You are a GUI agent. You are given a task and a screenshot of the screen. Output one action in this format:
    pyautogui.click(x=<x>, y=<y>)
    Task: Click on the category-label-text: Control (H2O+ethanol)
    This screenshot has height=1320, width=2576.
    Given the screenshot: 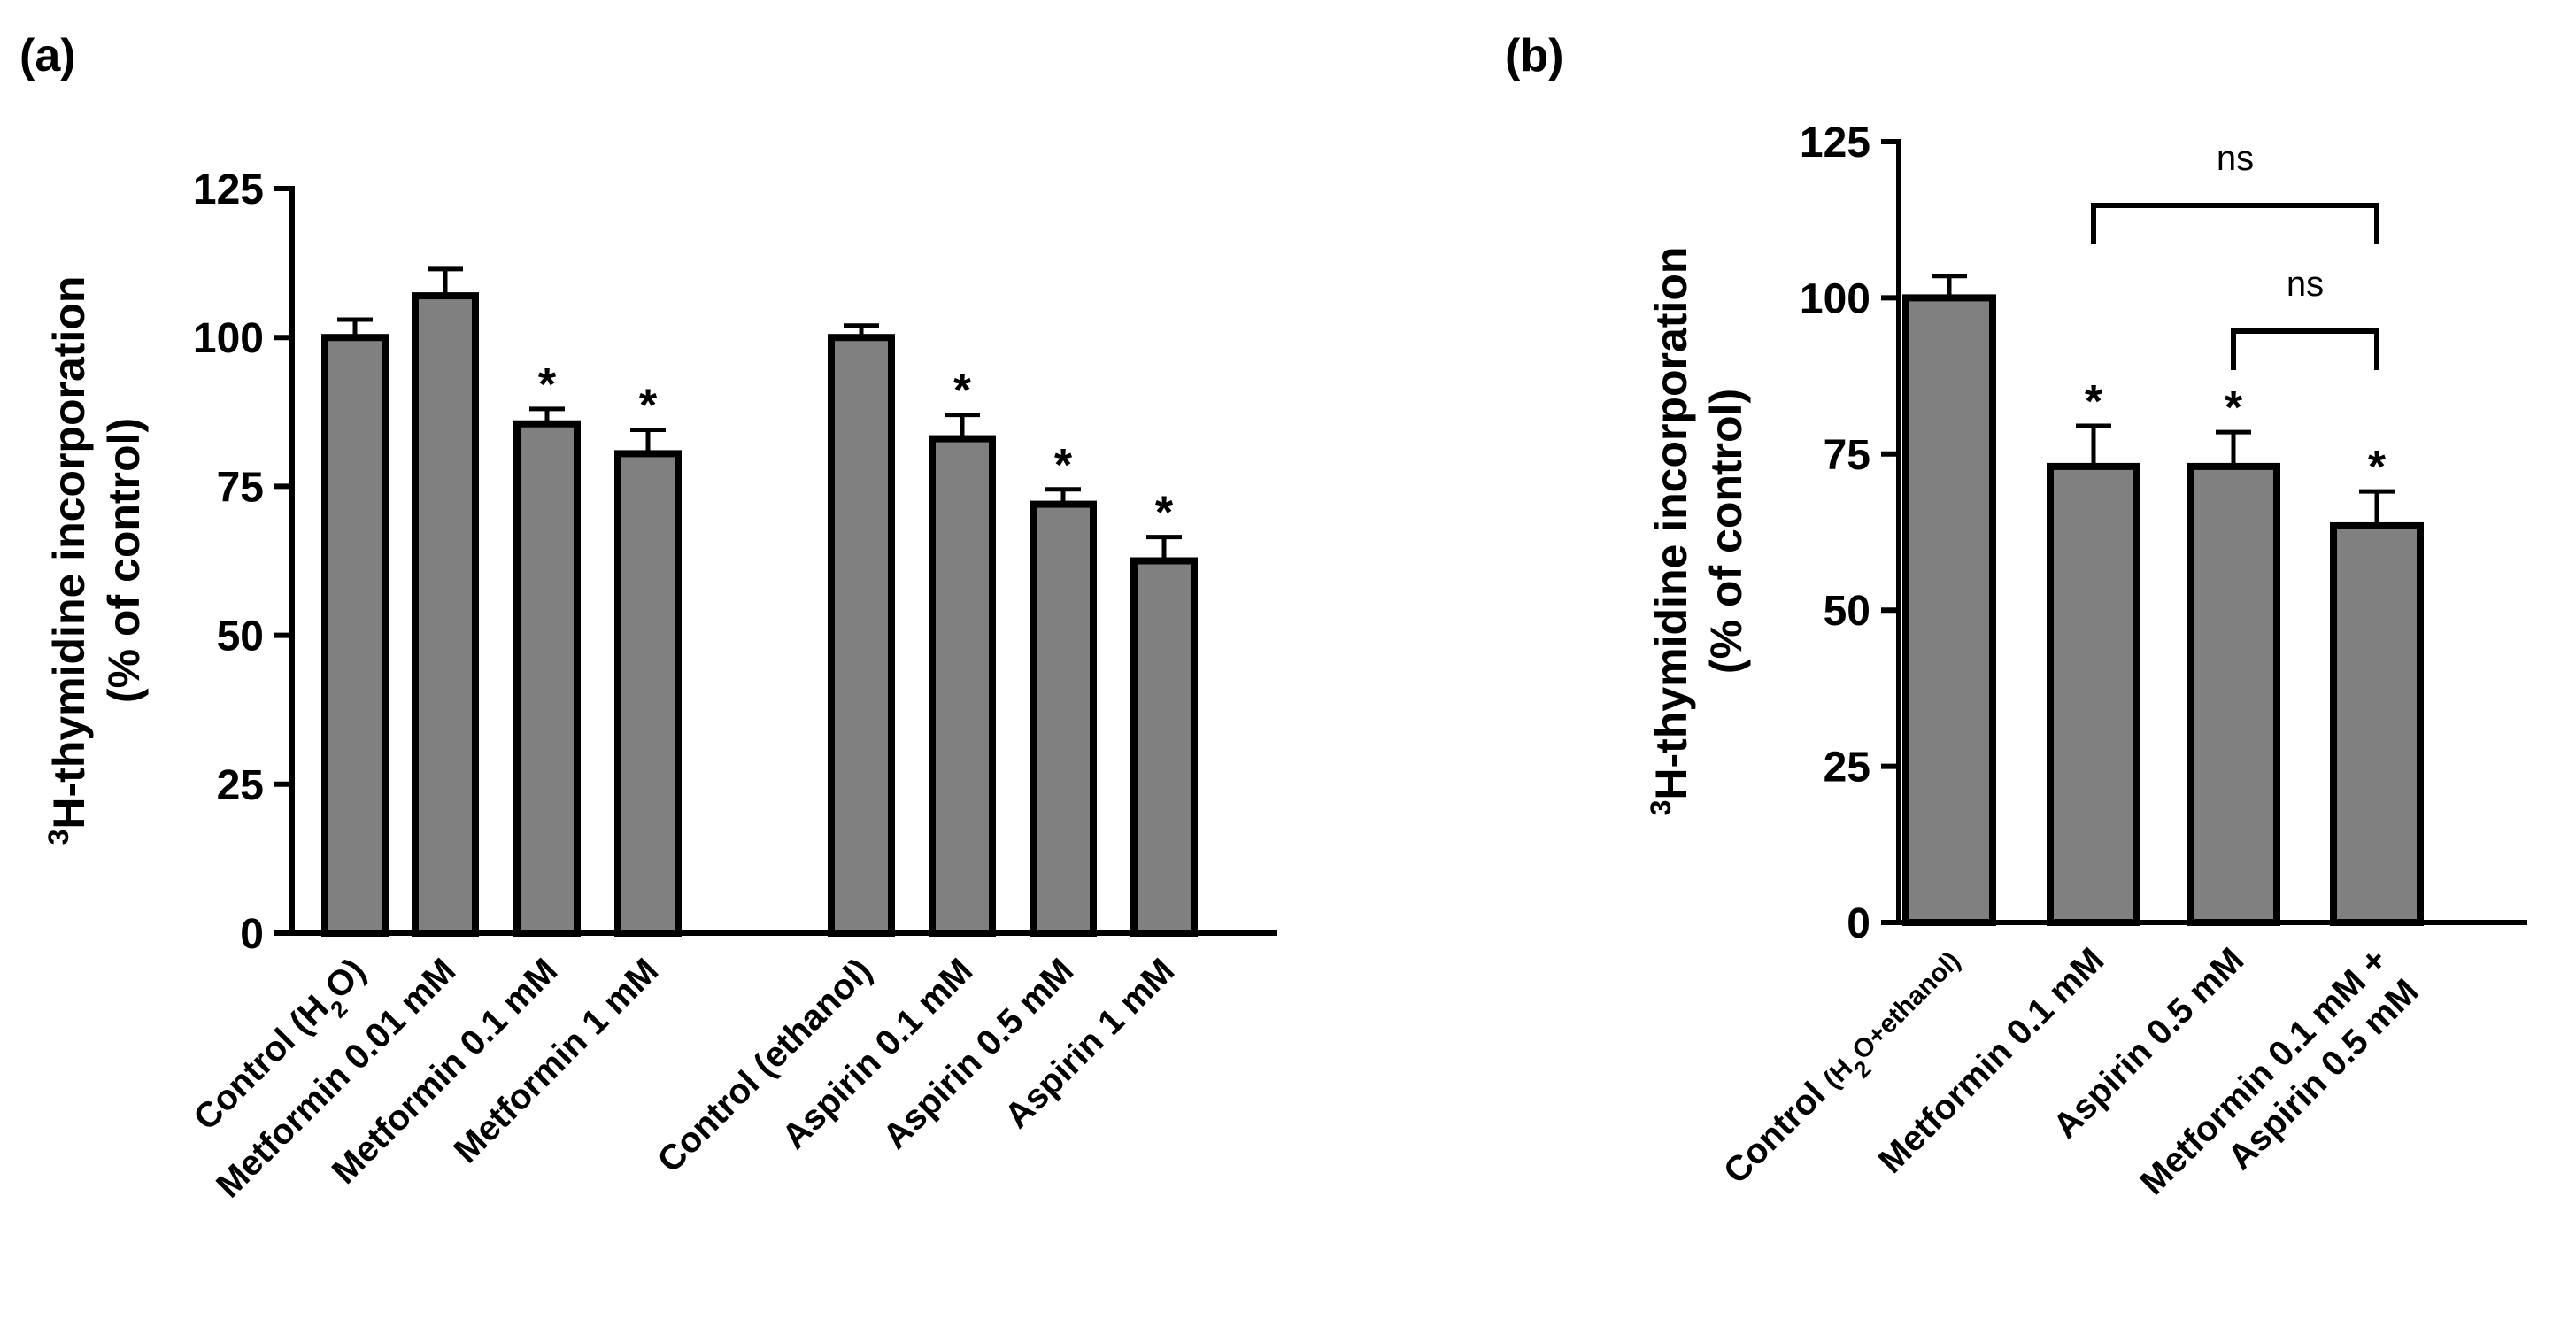 What is the action you would take?
    pyautogui.click(x=1845, y=1069)
    